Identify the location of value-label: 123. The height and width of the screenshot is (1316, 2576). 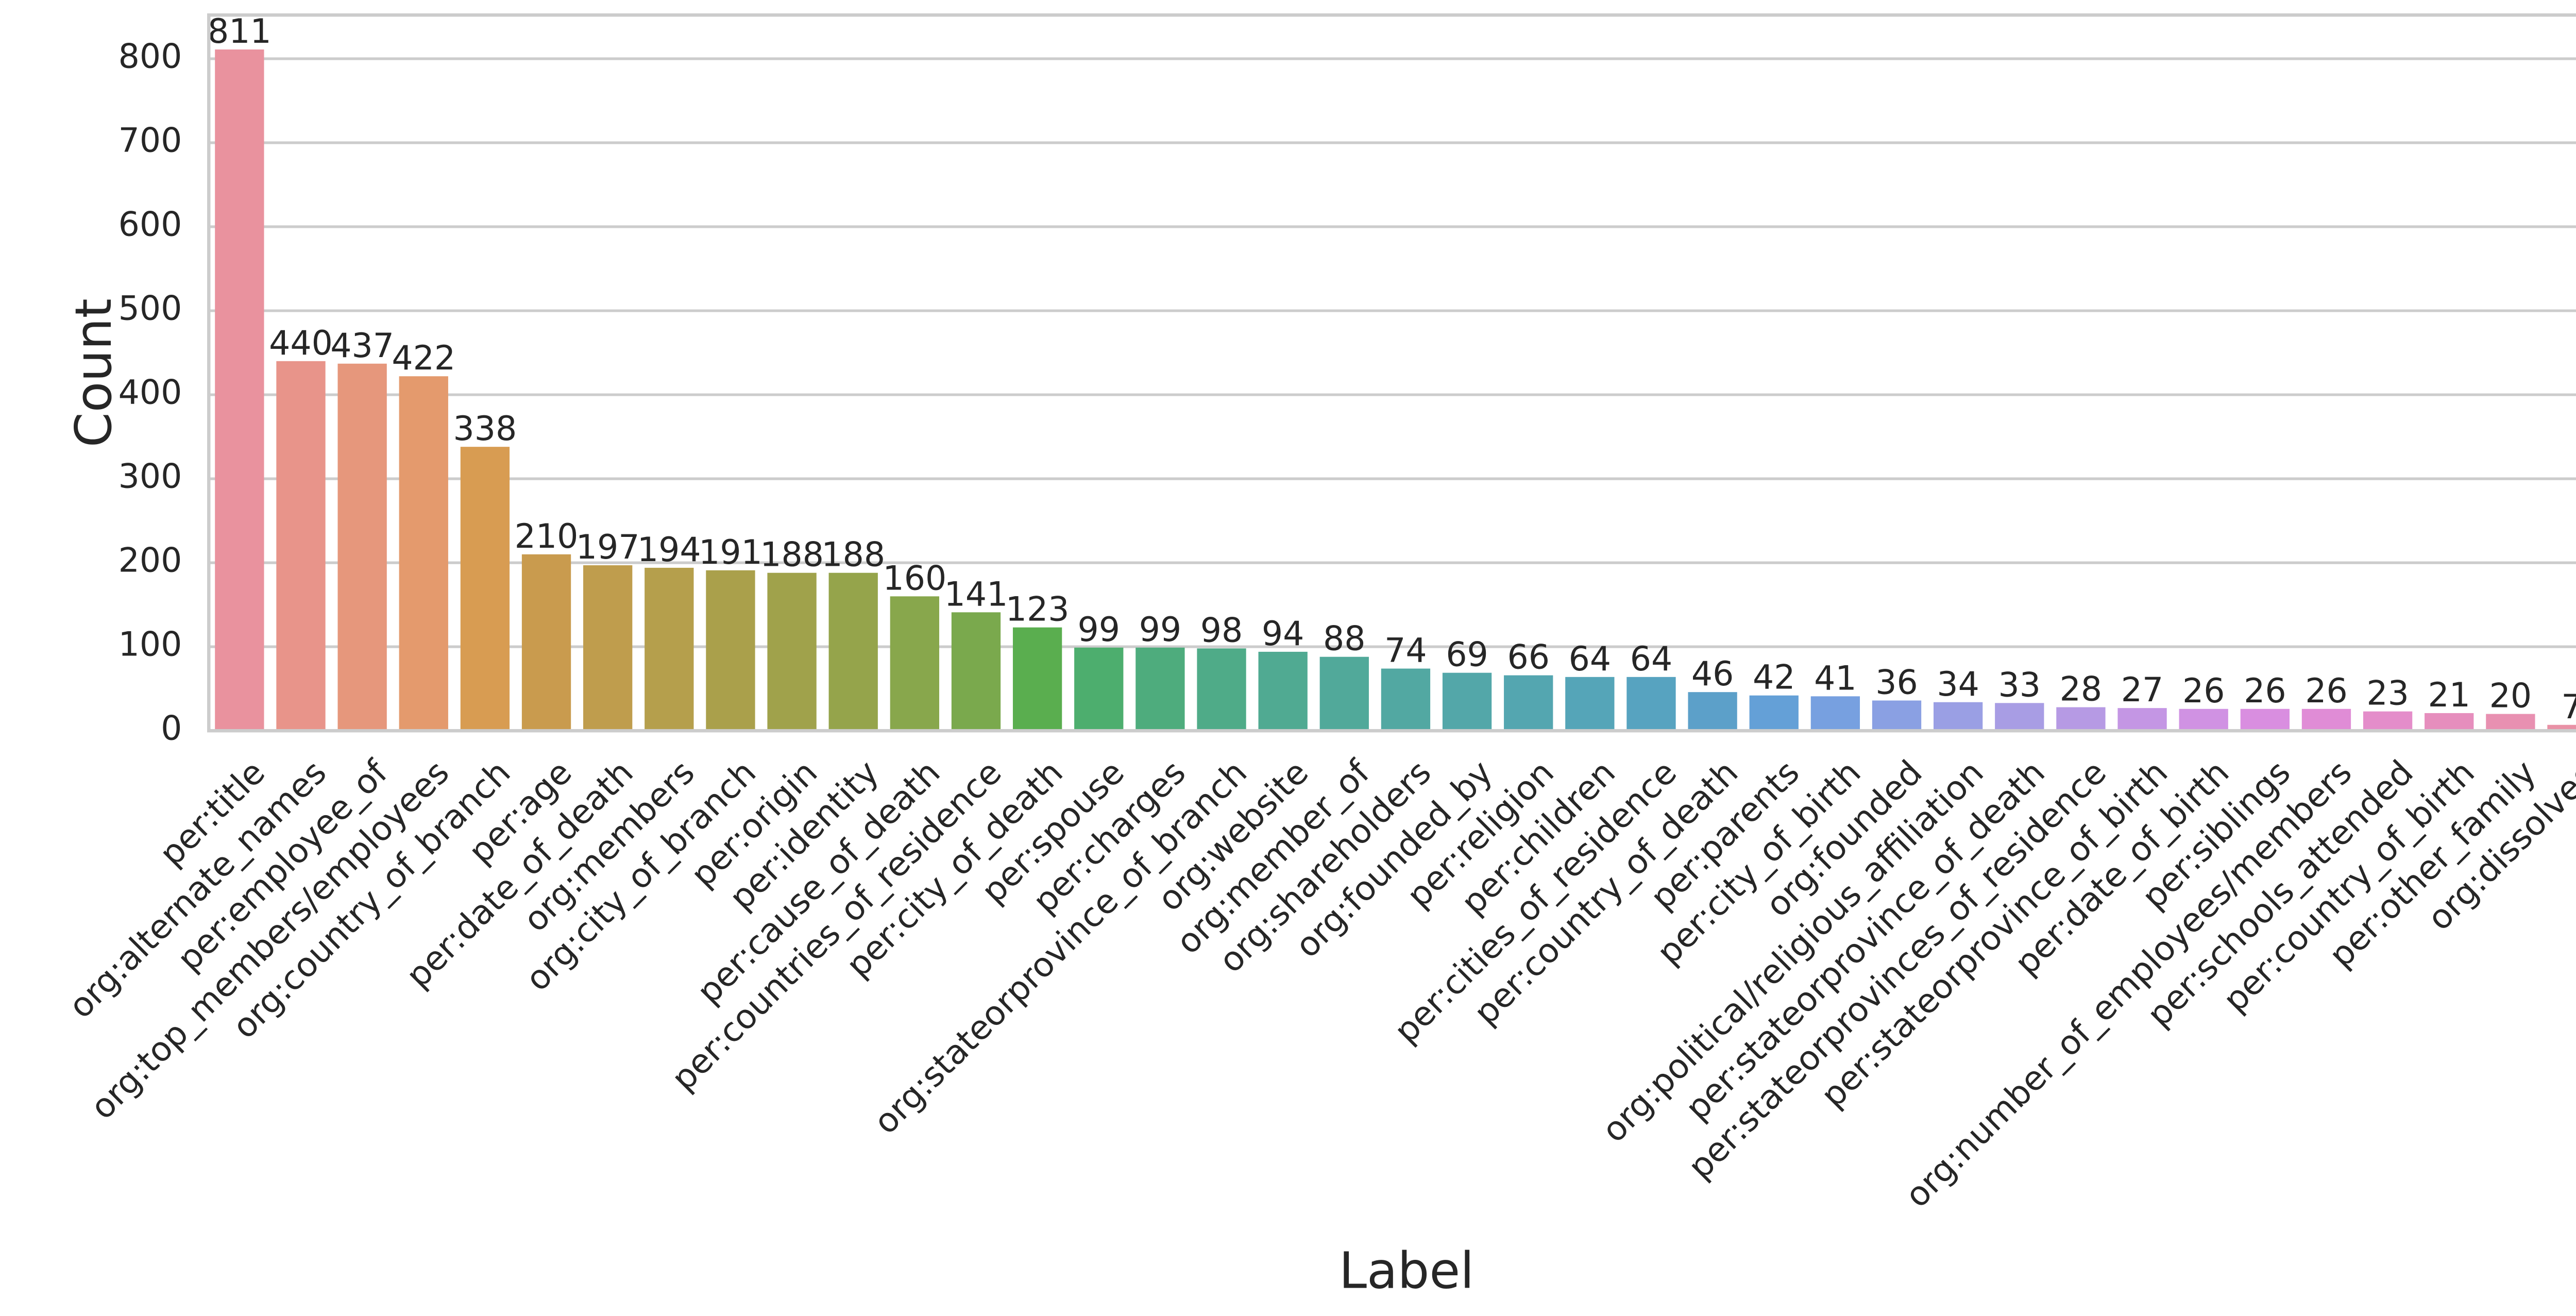
(1038, 609).